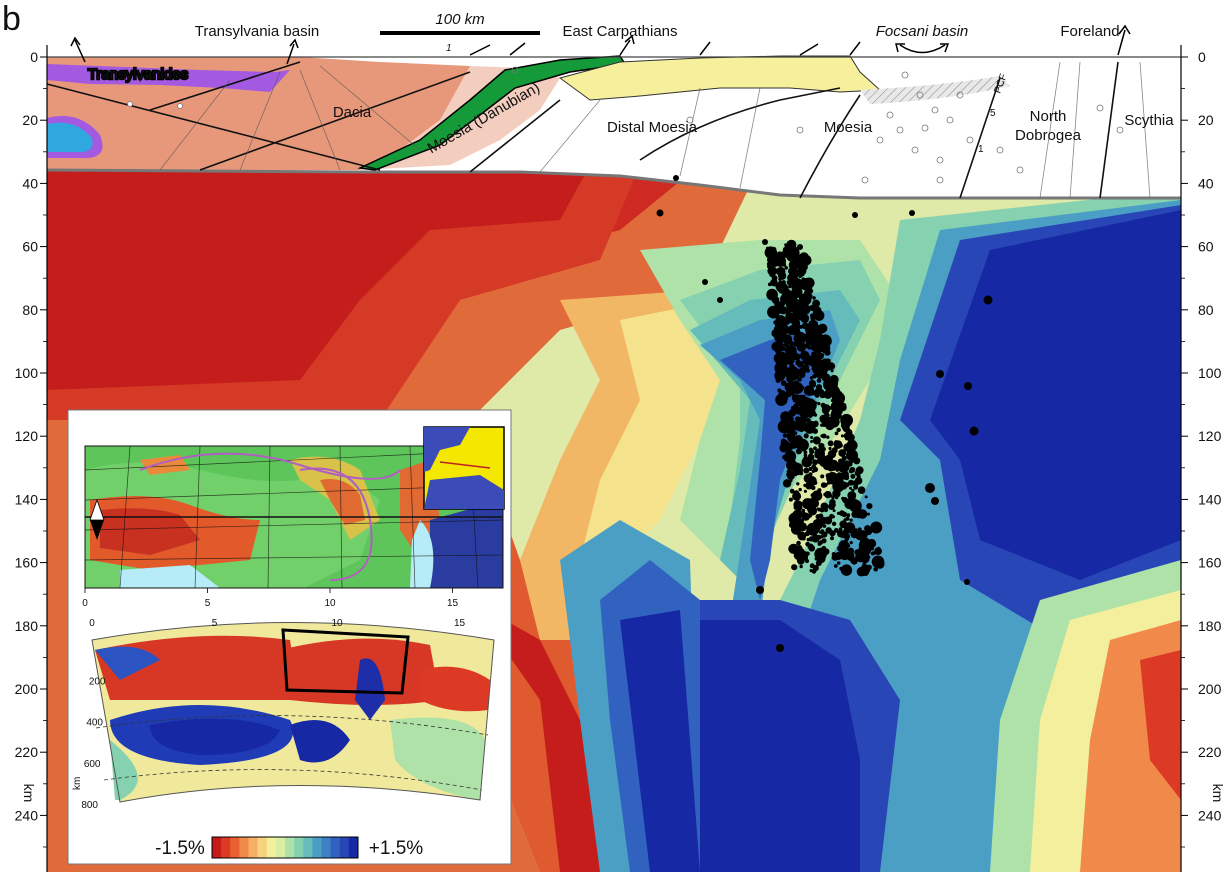 The image size is (1229, 877). I want to click on inset-map-tick-label: 0, so click(85, 603).